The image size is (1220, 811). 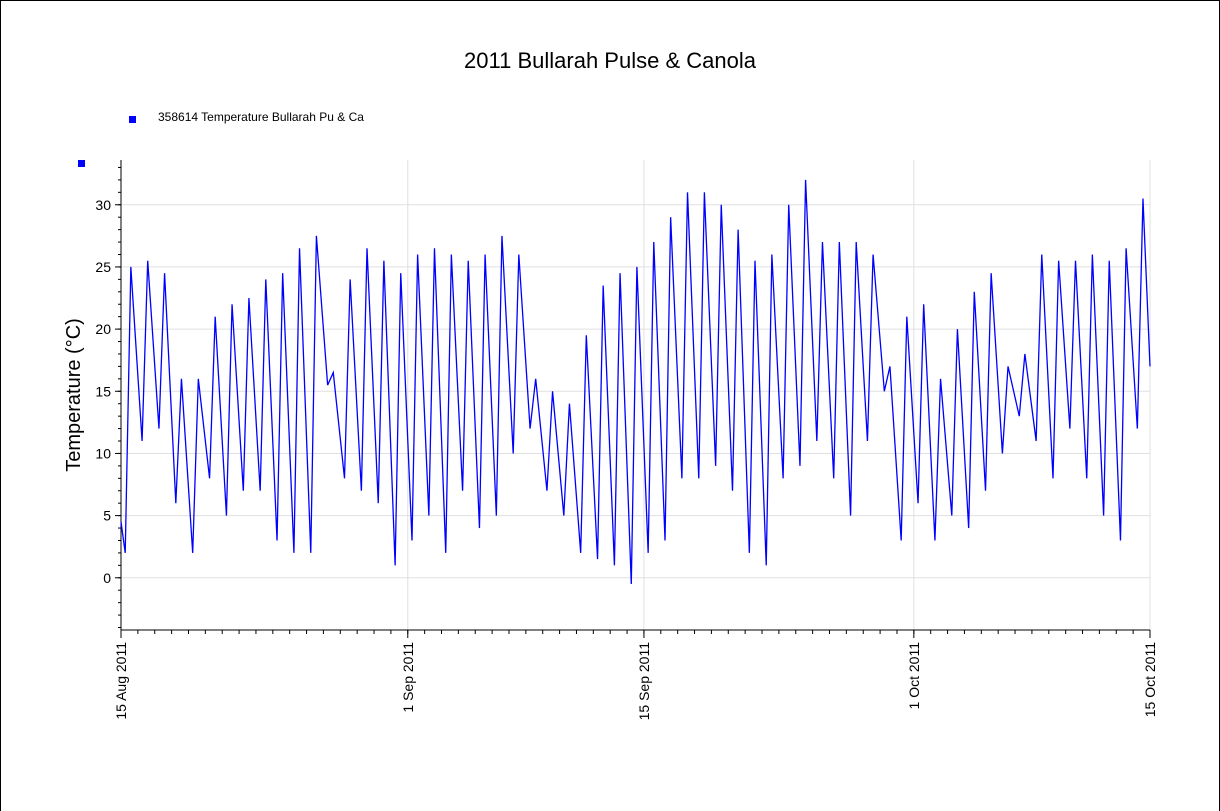 I want to click on y-tick-label: 10, so click(x=103, y=453).